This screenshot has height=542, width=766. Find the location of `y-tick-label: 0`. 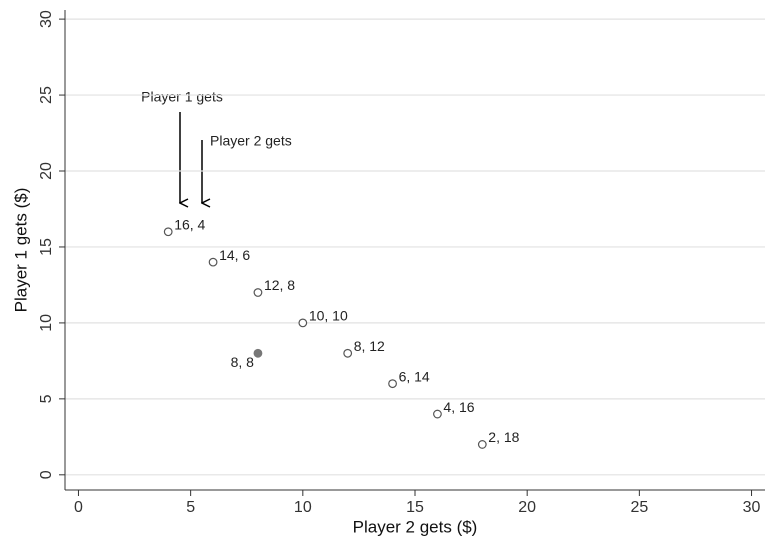

y-tick-label: 0 is located at coordinates (46, 474).